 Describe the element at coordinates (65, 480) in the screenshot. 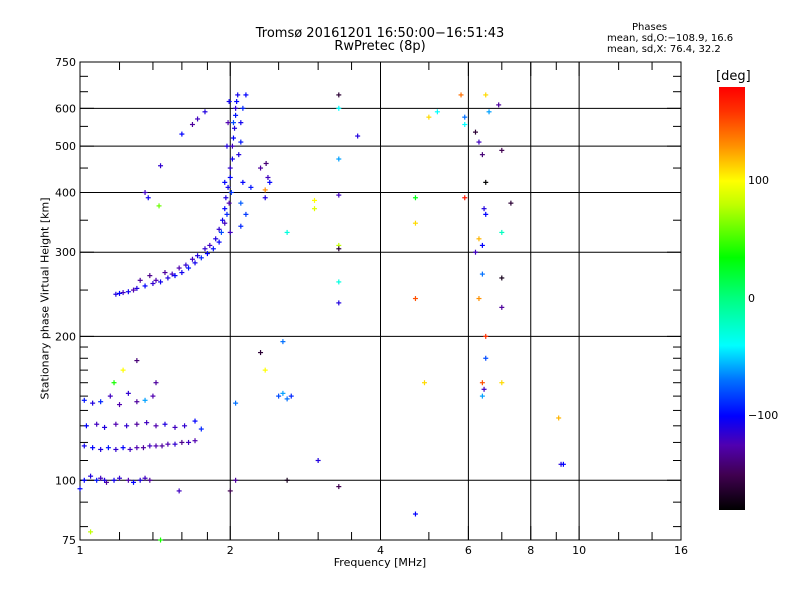

I see `y-tick-label: 100` at that location.